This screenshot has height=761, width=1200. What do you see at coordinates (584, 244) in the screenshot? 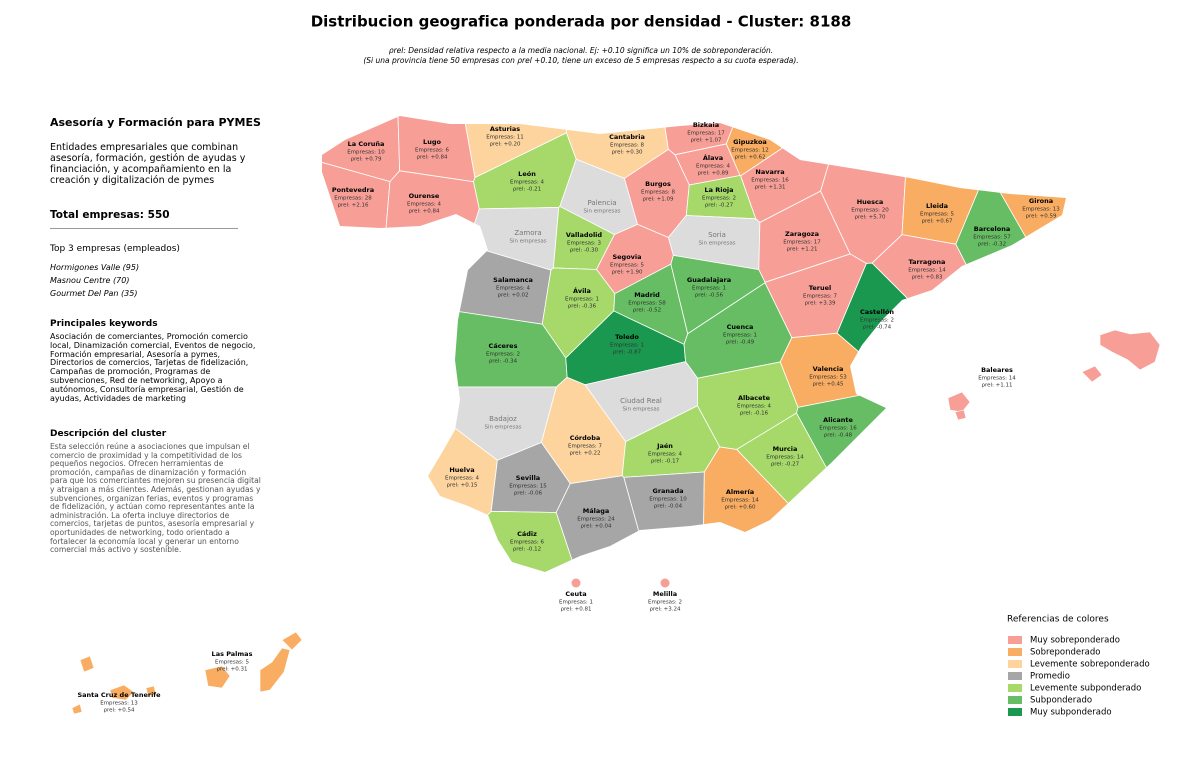
I see `province-companies: Empresas: 3` at bounding box center [584, 244].